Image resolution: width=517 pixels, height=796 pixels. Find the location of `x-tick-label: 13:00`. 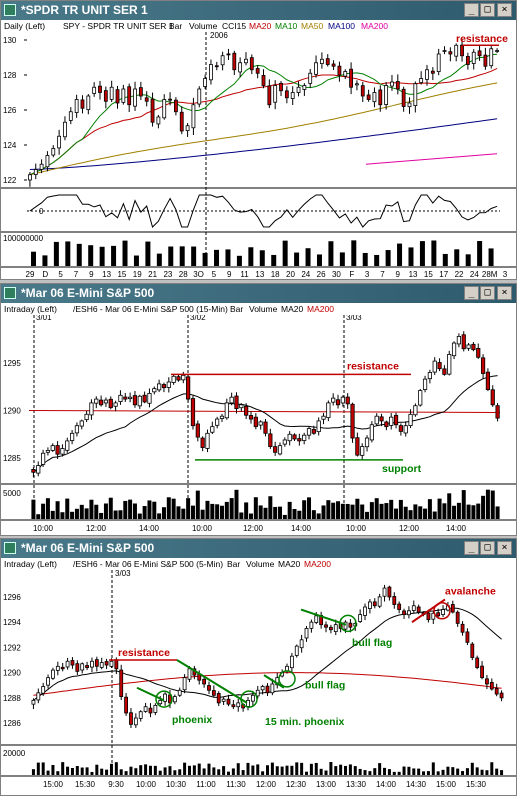

x-tick-label: 13:00 is located at coordinates (326, 784).